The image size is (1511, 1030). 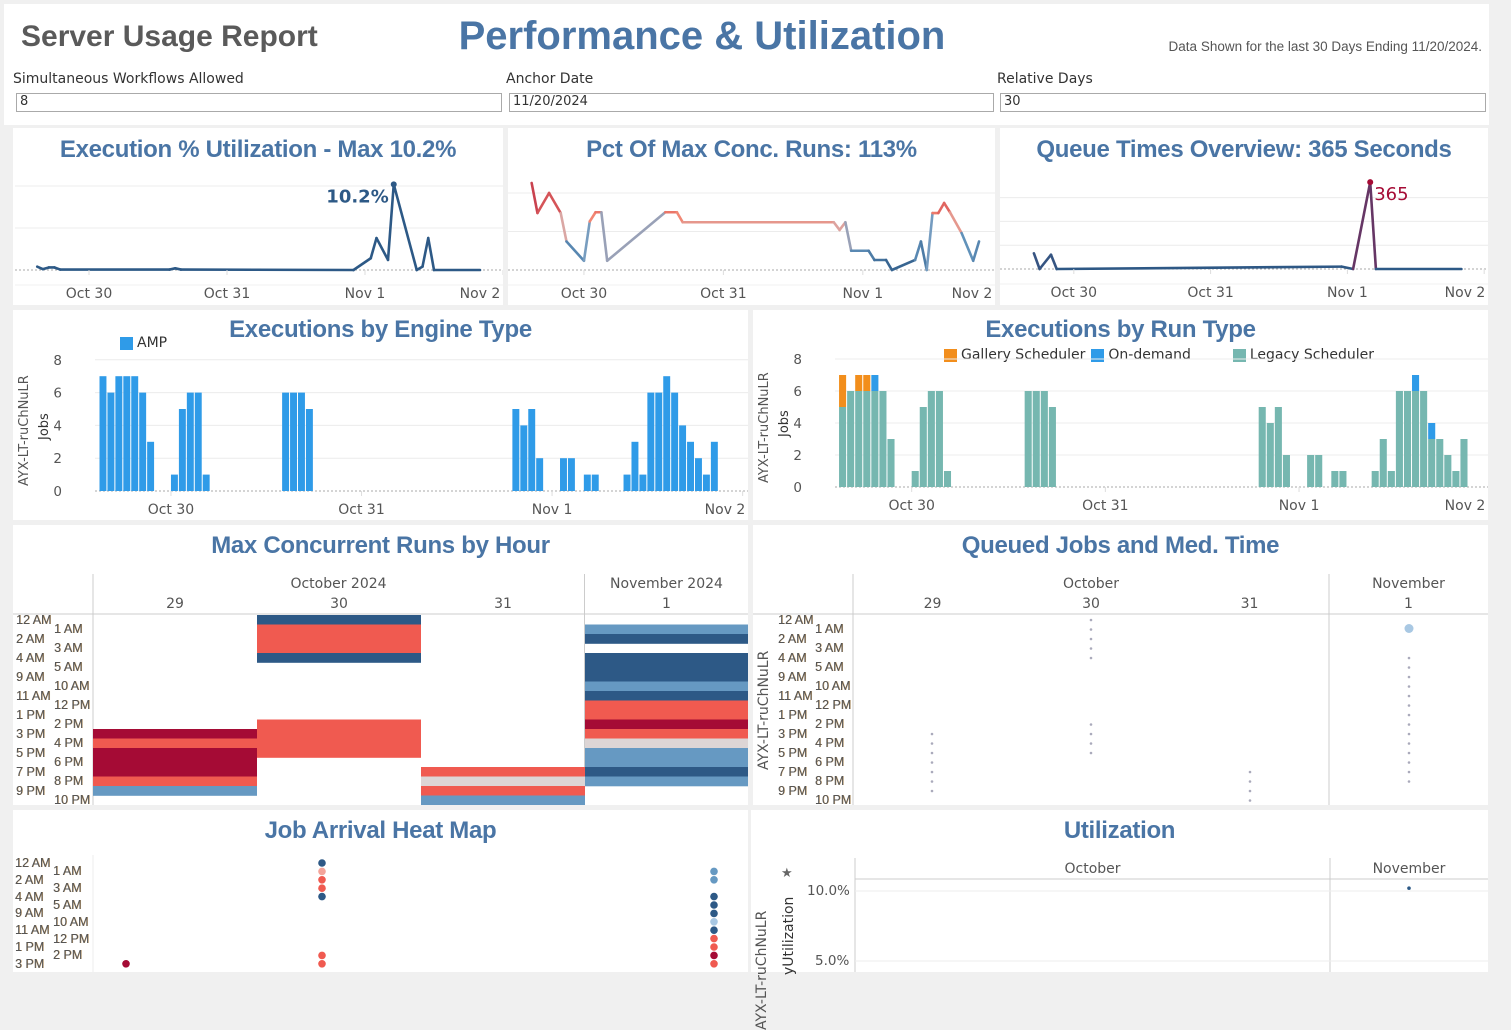 I want to click on anchor-date-input: 11/20/2024, so click(x=751, y=102).